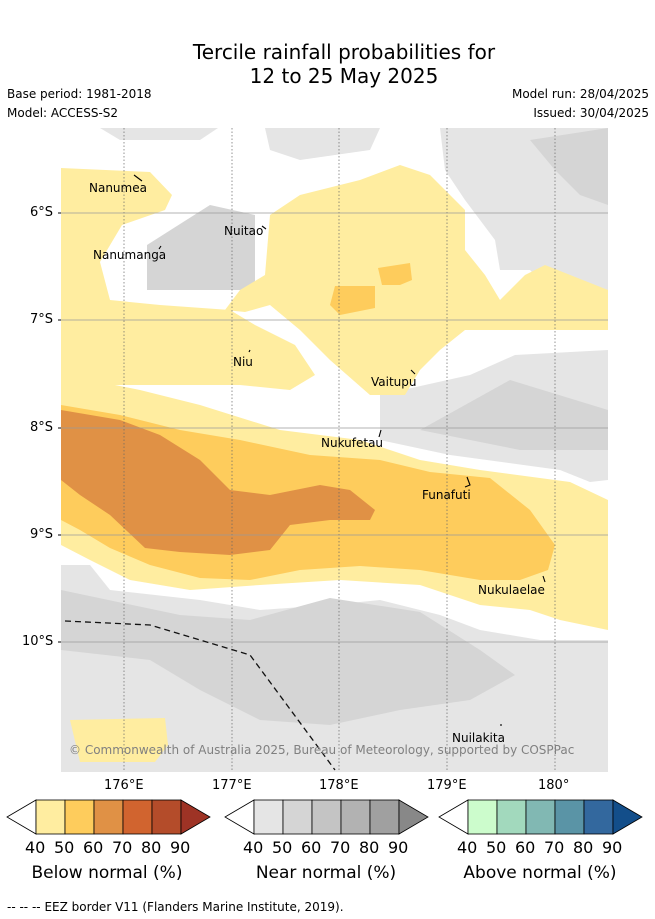 This screenshot has width=655, height=919. Describe the element at coordinates (244, 231) in the screenshot. I see `place-label-nuitao: Nuitao` at that location.